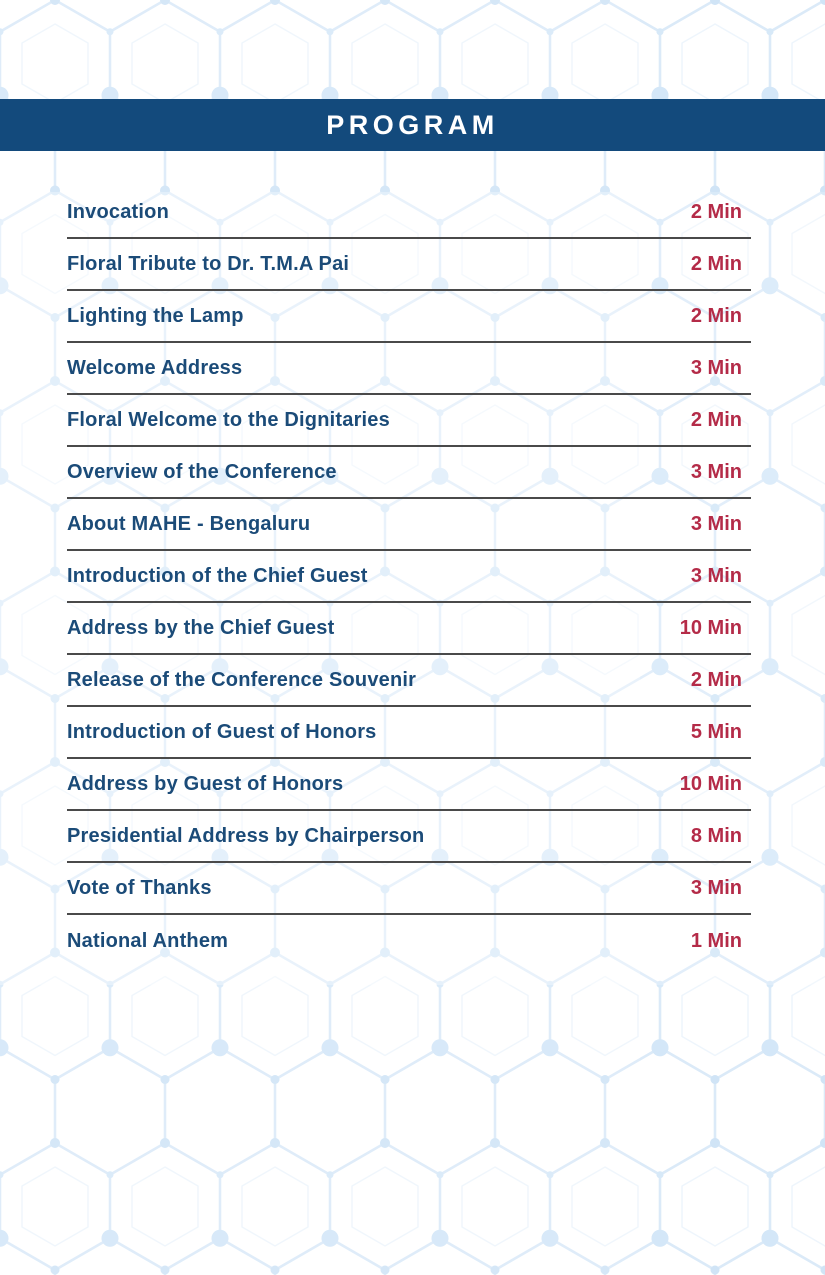  Describe the element at coordinates (208, 263) in the screenshot. I see `program-item-label: Floral Tribute to Dr. T.M.A Pai` at that location.